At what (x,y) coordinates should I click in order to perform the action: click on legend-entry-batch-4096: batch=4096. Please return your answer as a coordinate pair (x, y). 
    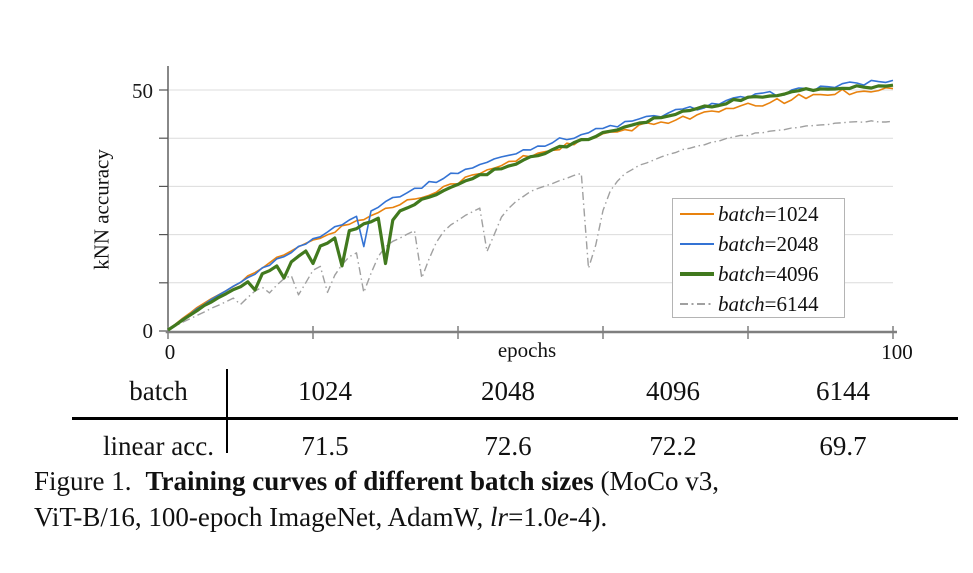
    Looking at the image, I should click on (758, 274).